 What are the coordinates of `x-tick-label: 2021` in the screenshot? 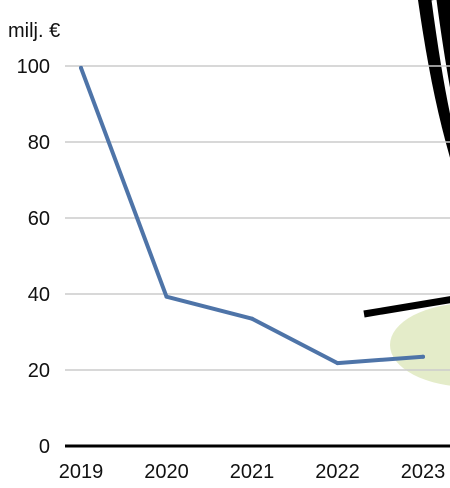 It's located at (252, 472).